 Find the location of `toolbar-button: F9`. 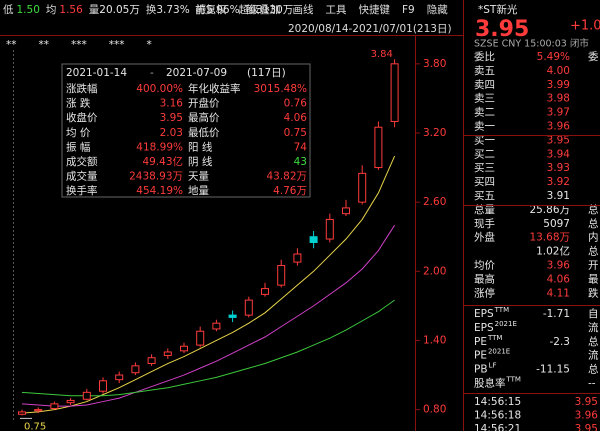

toolbar-button: F9 is located at coordinates (408, 10).